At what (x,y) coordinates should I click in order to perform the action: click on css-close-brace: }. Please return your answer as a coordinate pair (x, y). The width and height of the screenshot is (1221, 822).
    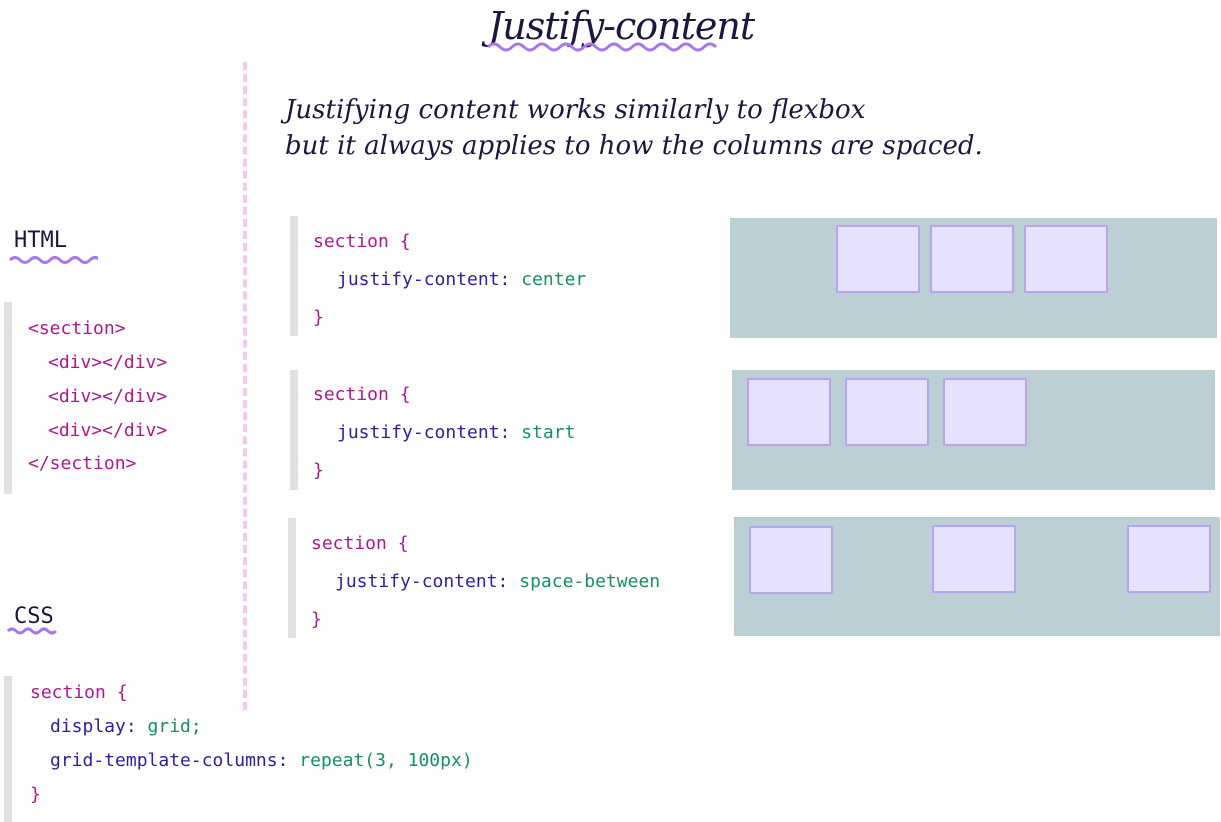
    Looking at the image, I should click on (35, 794).